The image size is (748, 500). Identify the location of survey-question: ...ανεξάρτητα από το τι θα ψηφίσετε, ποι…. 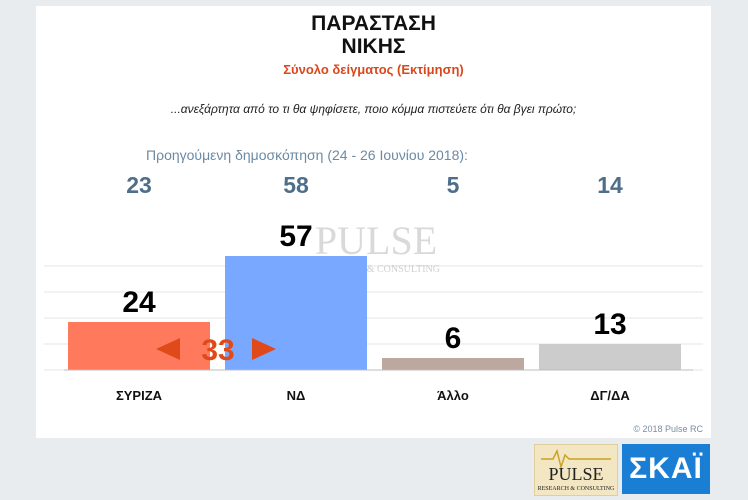
(373, 109).